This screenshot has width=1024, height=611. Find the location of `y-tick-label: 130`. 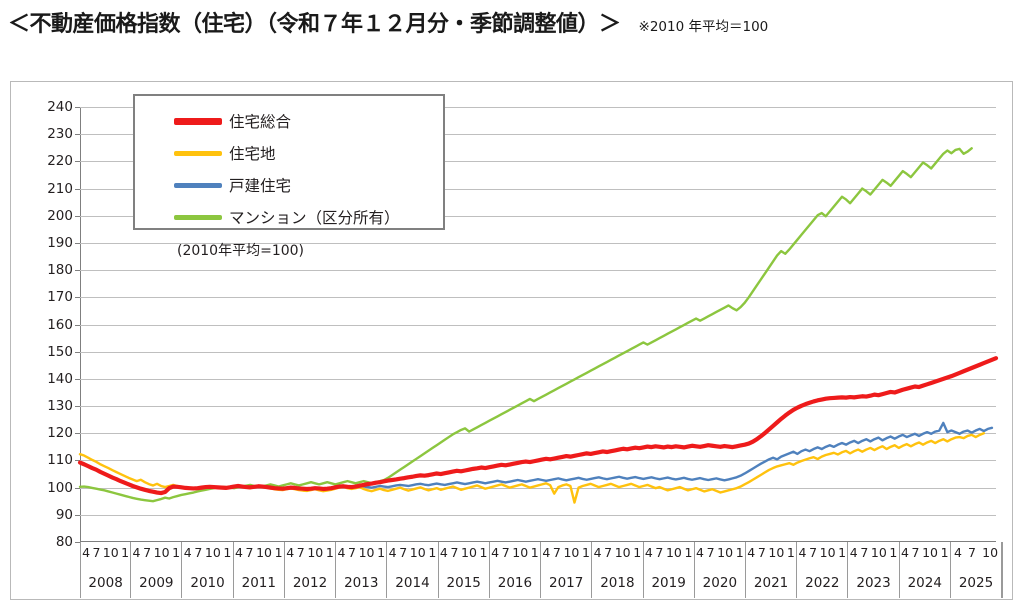

y-tick-label: 130 is located at coordinates (60, 406).